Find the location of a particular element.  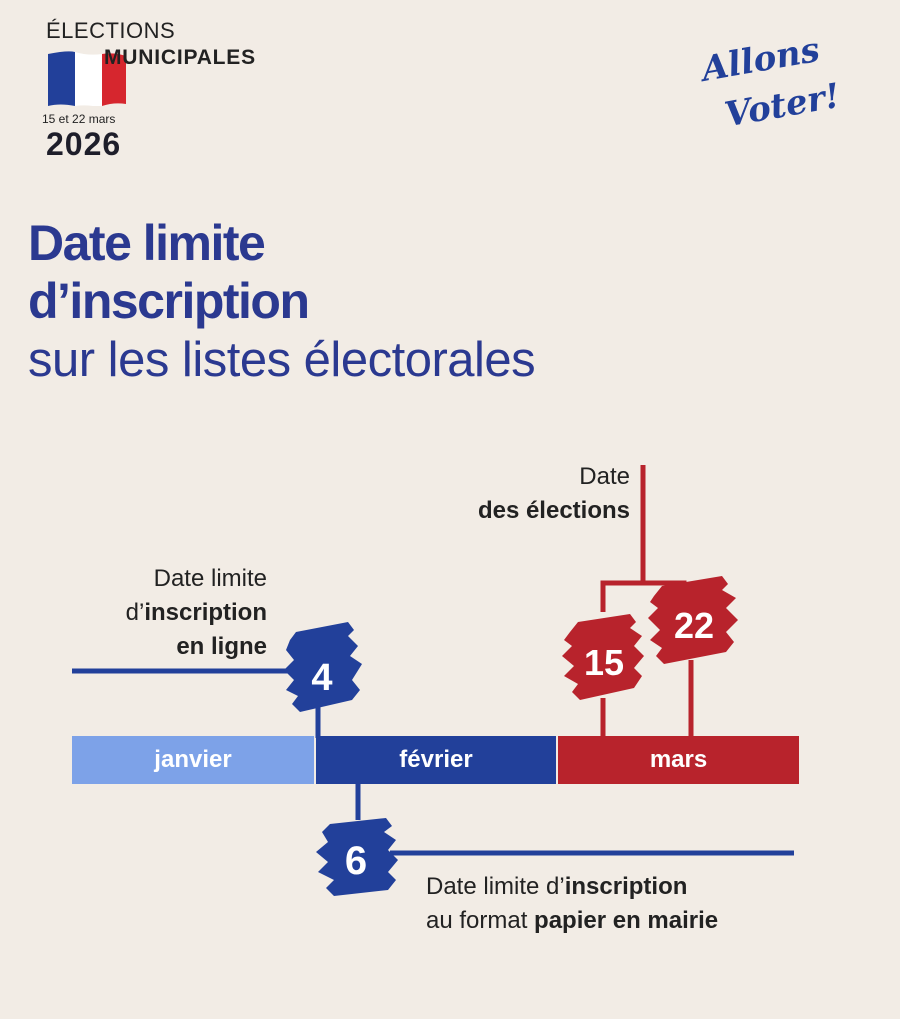

french-flag-icon is located at coordinates (87, 78).